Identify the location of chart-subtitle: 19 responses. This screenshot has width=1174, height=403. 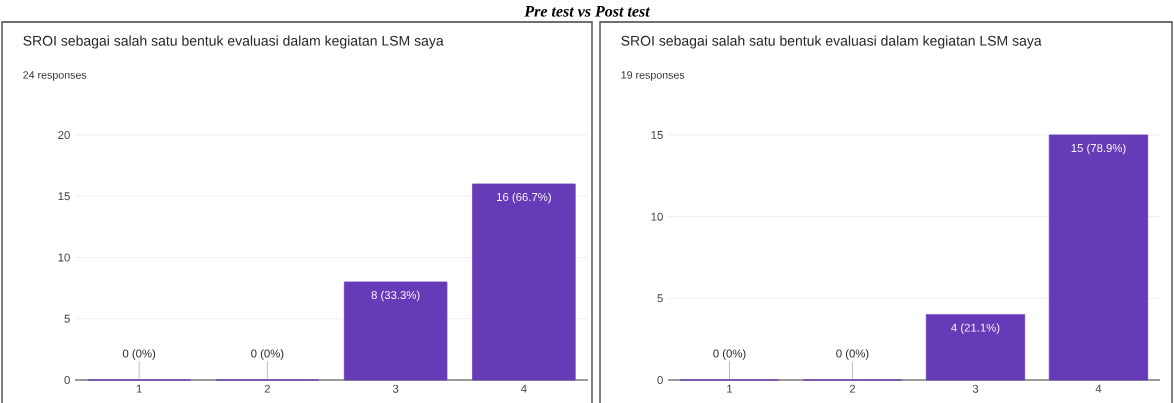
(653, 76).